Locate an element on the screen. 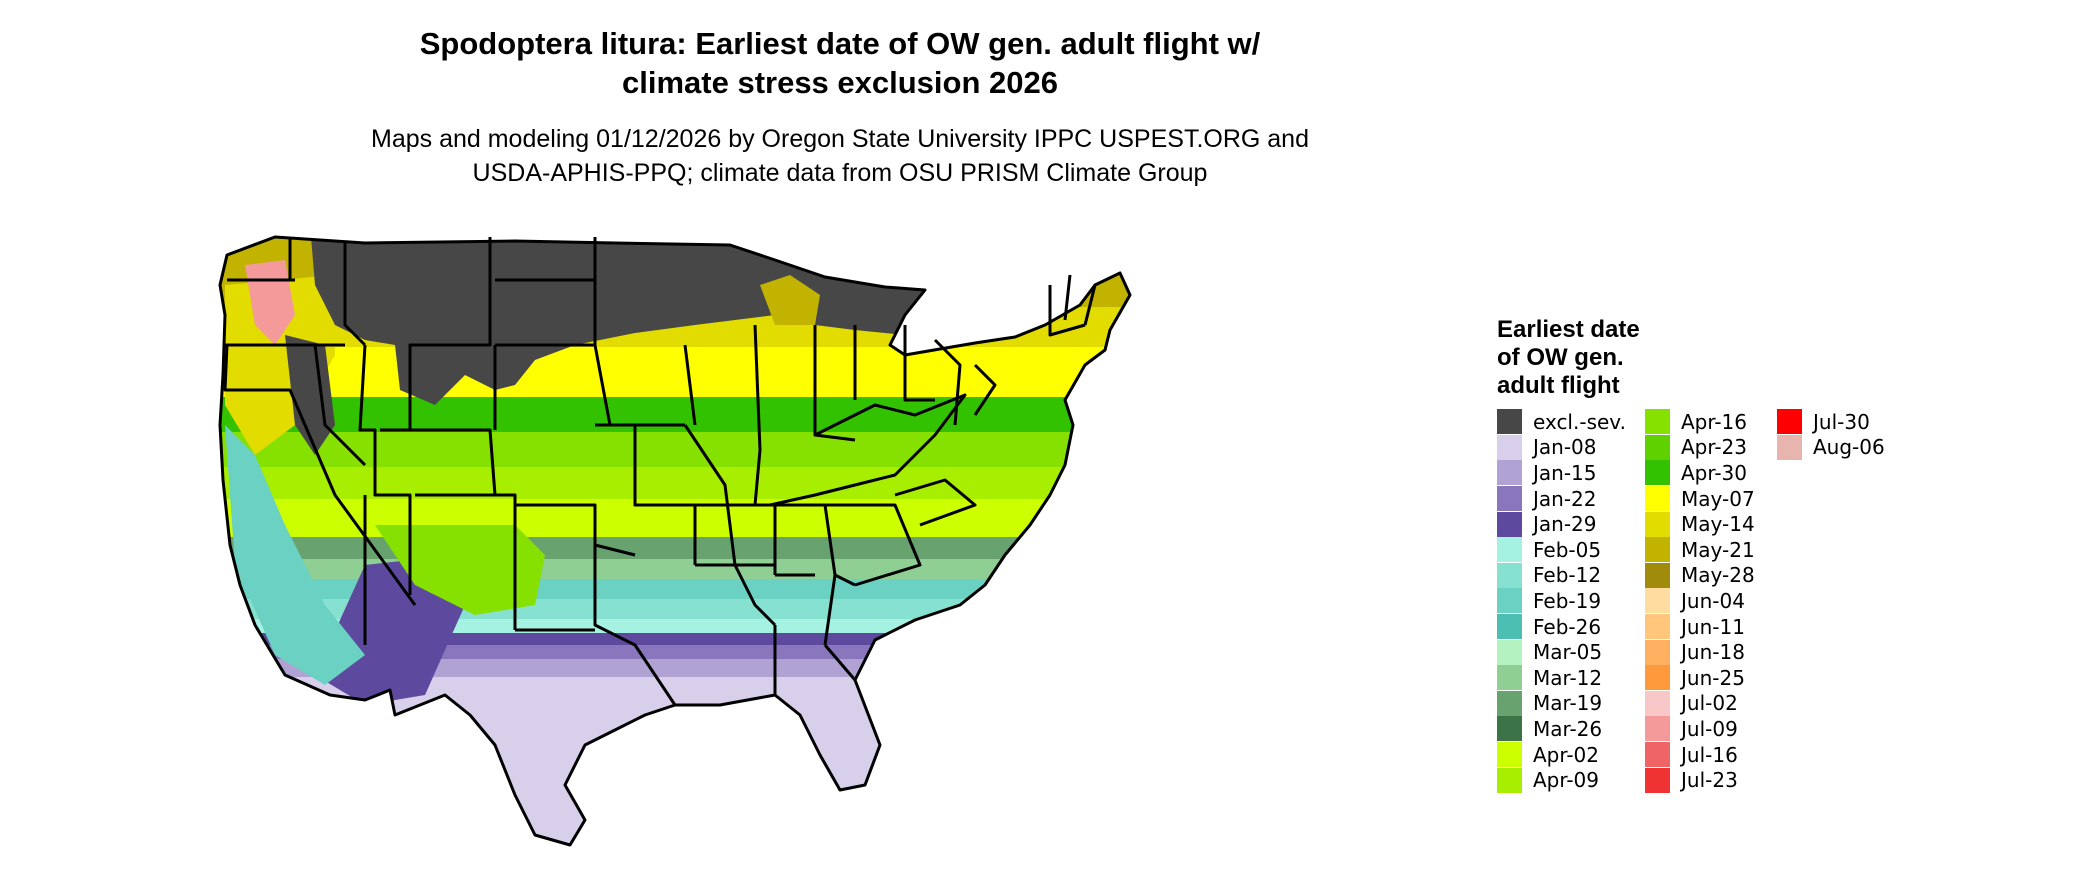  legend-item: Mar-05 is located at coordinates (1561, 652).